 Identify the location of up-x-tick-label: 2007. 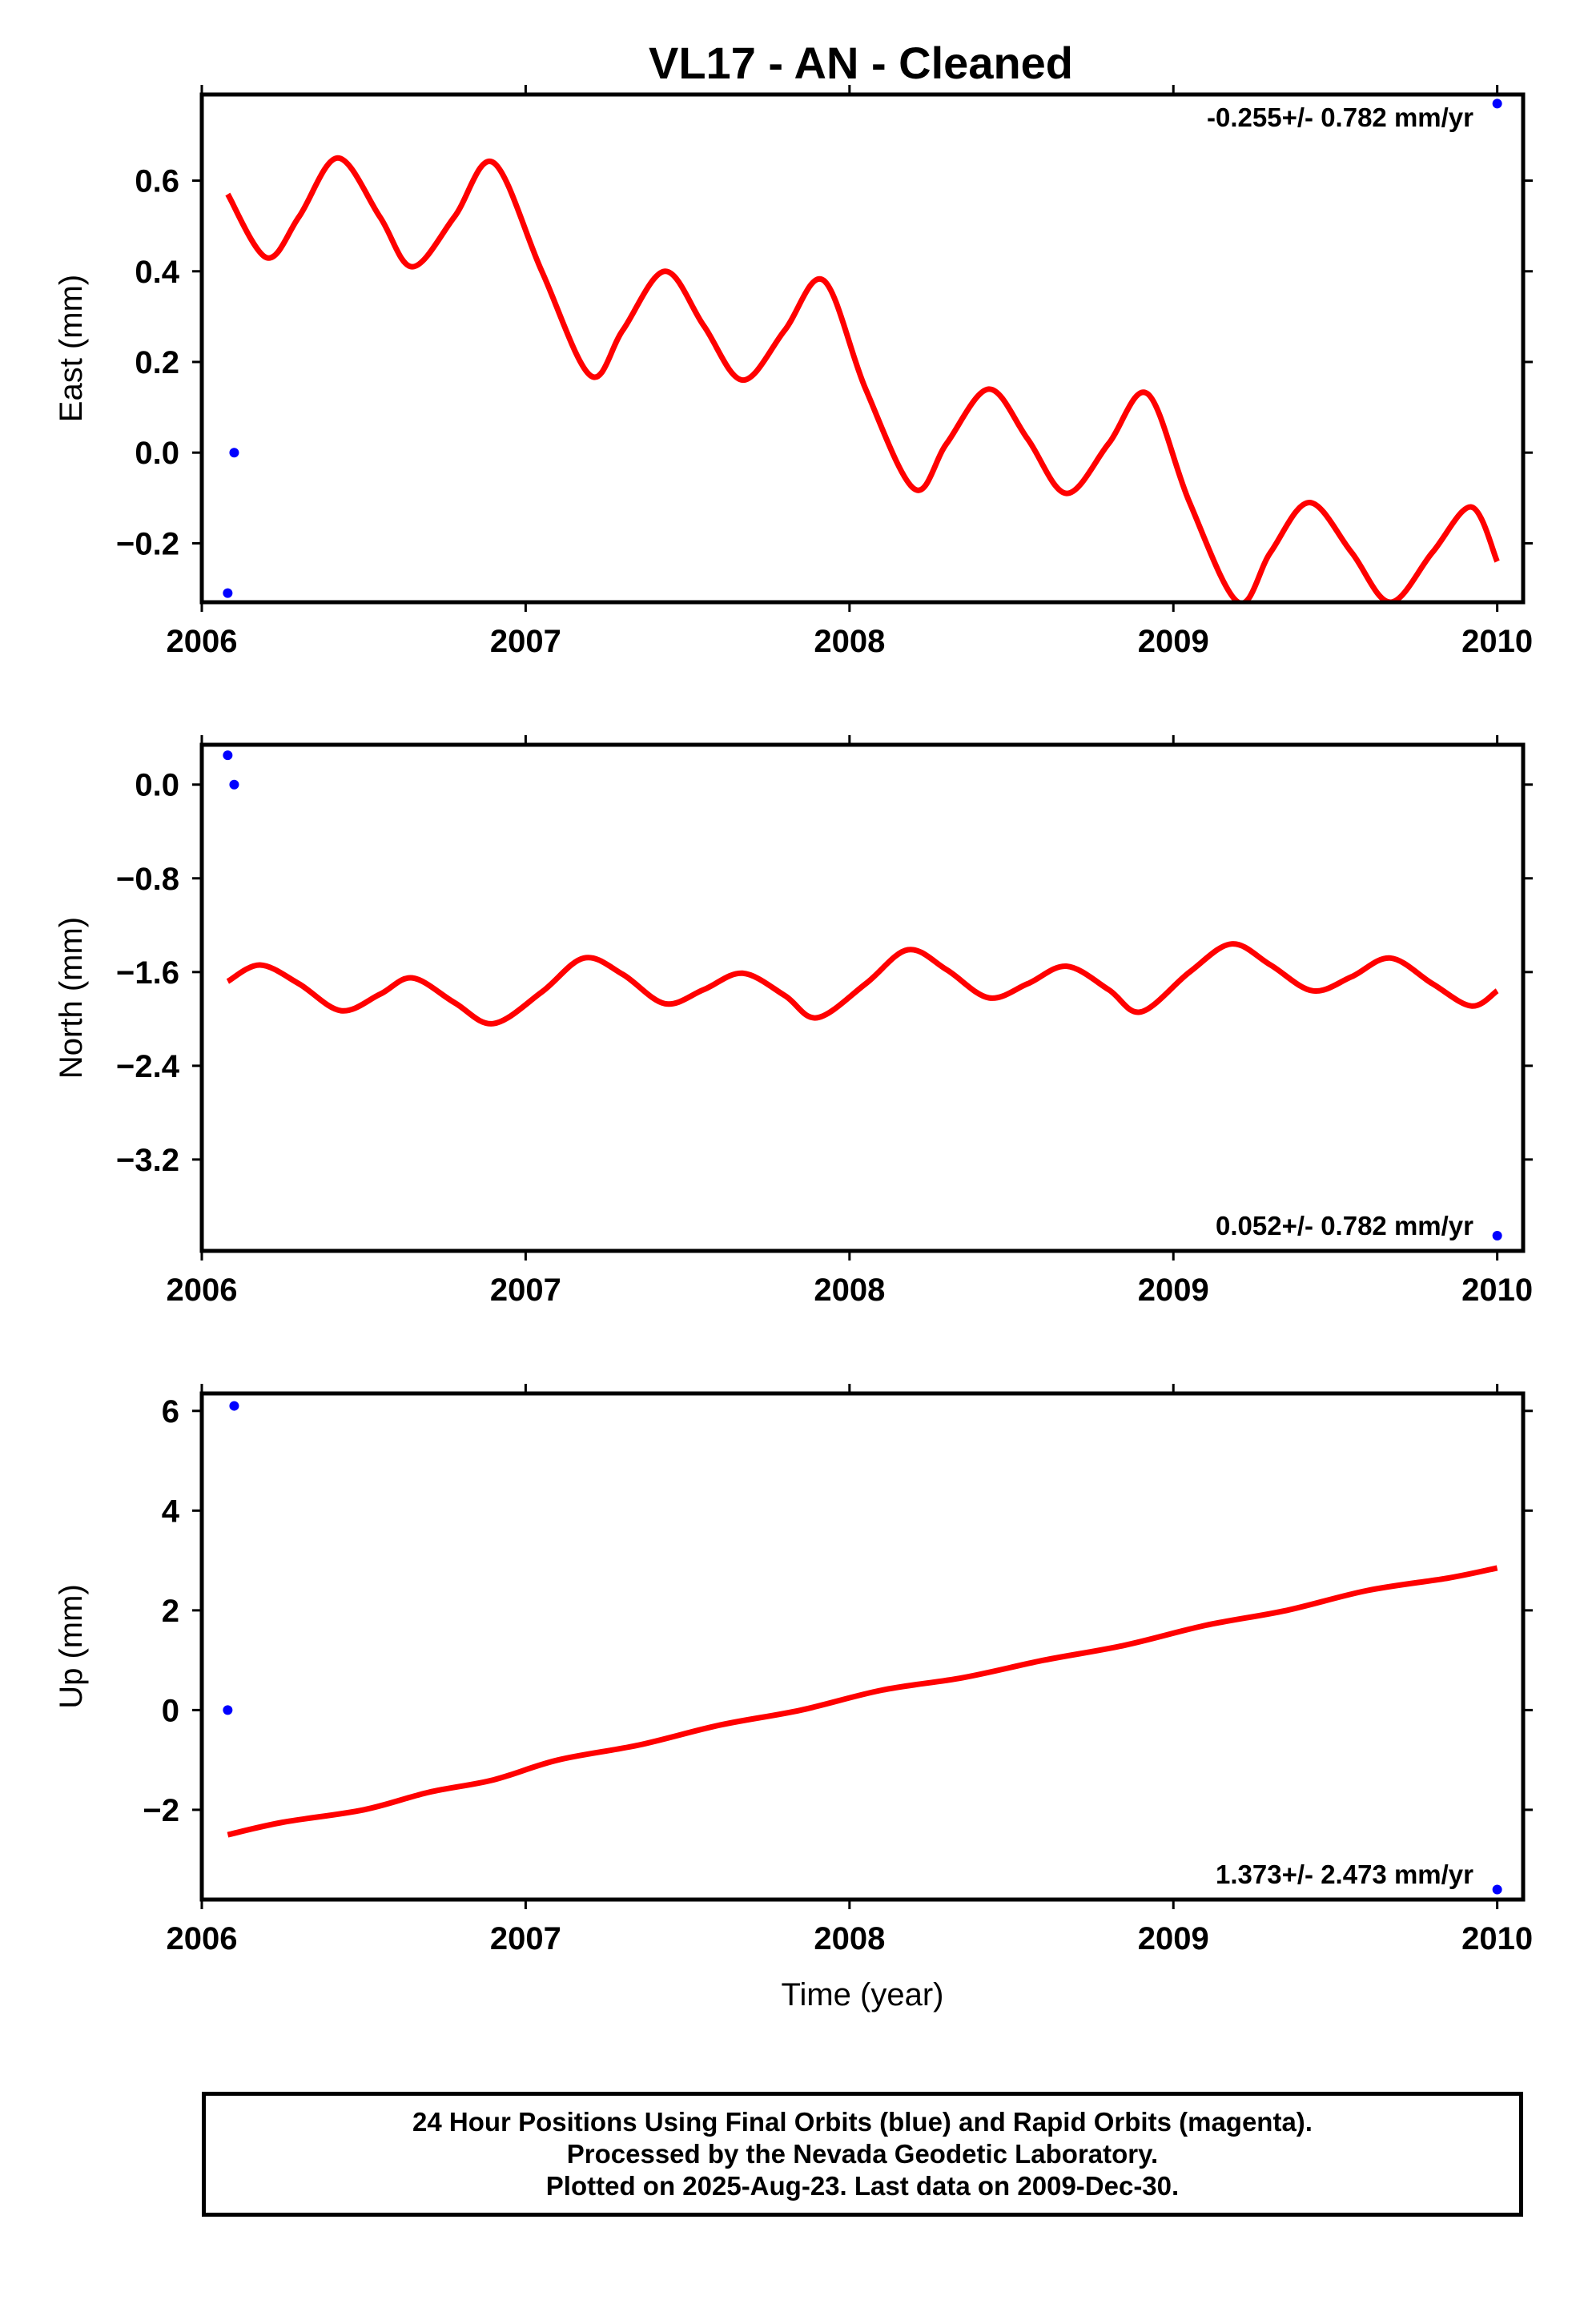
(525, 1938).